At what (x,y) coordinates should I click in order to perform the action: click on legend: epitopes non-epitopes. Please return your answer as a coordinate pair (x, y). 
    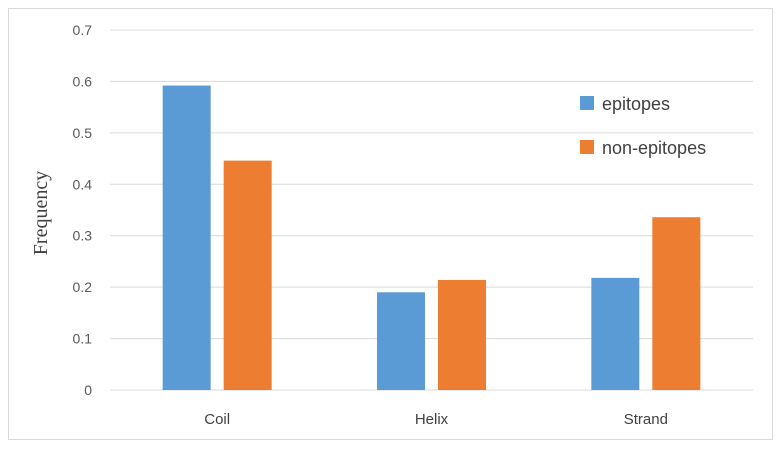
    Looking at the image, I should click on (643, 126).